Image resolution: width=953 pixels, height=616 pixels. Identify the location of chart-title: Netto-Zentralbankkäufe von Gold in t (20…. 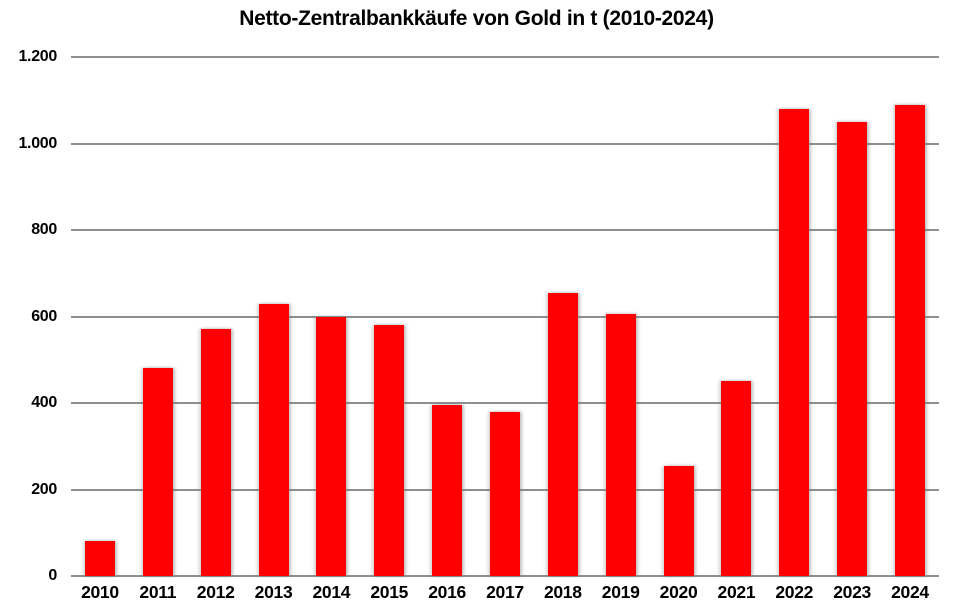
(476, 18).